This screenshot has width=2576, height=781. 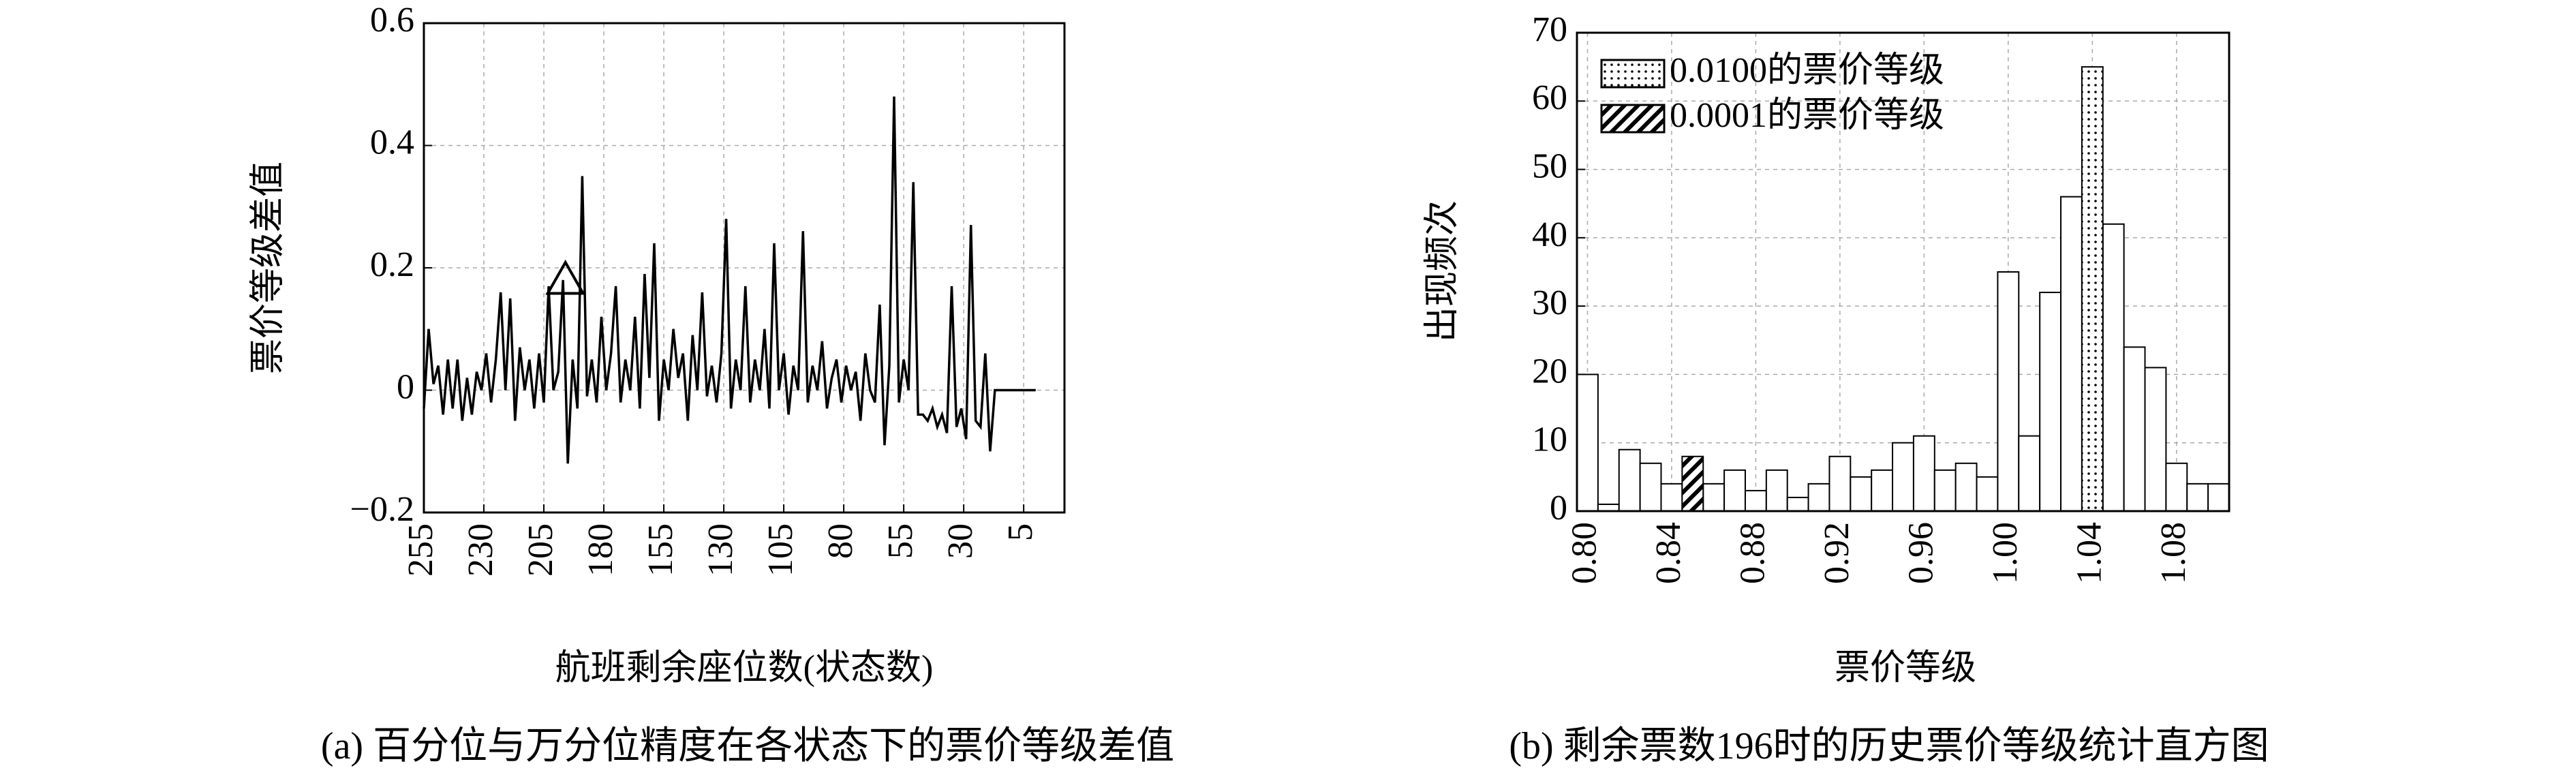 What do you see at coordinates (481, 550) in the screenshot?
I see `x-tick-label: 230` at bounding box center [481, 550].